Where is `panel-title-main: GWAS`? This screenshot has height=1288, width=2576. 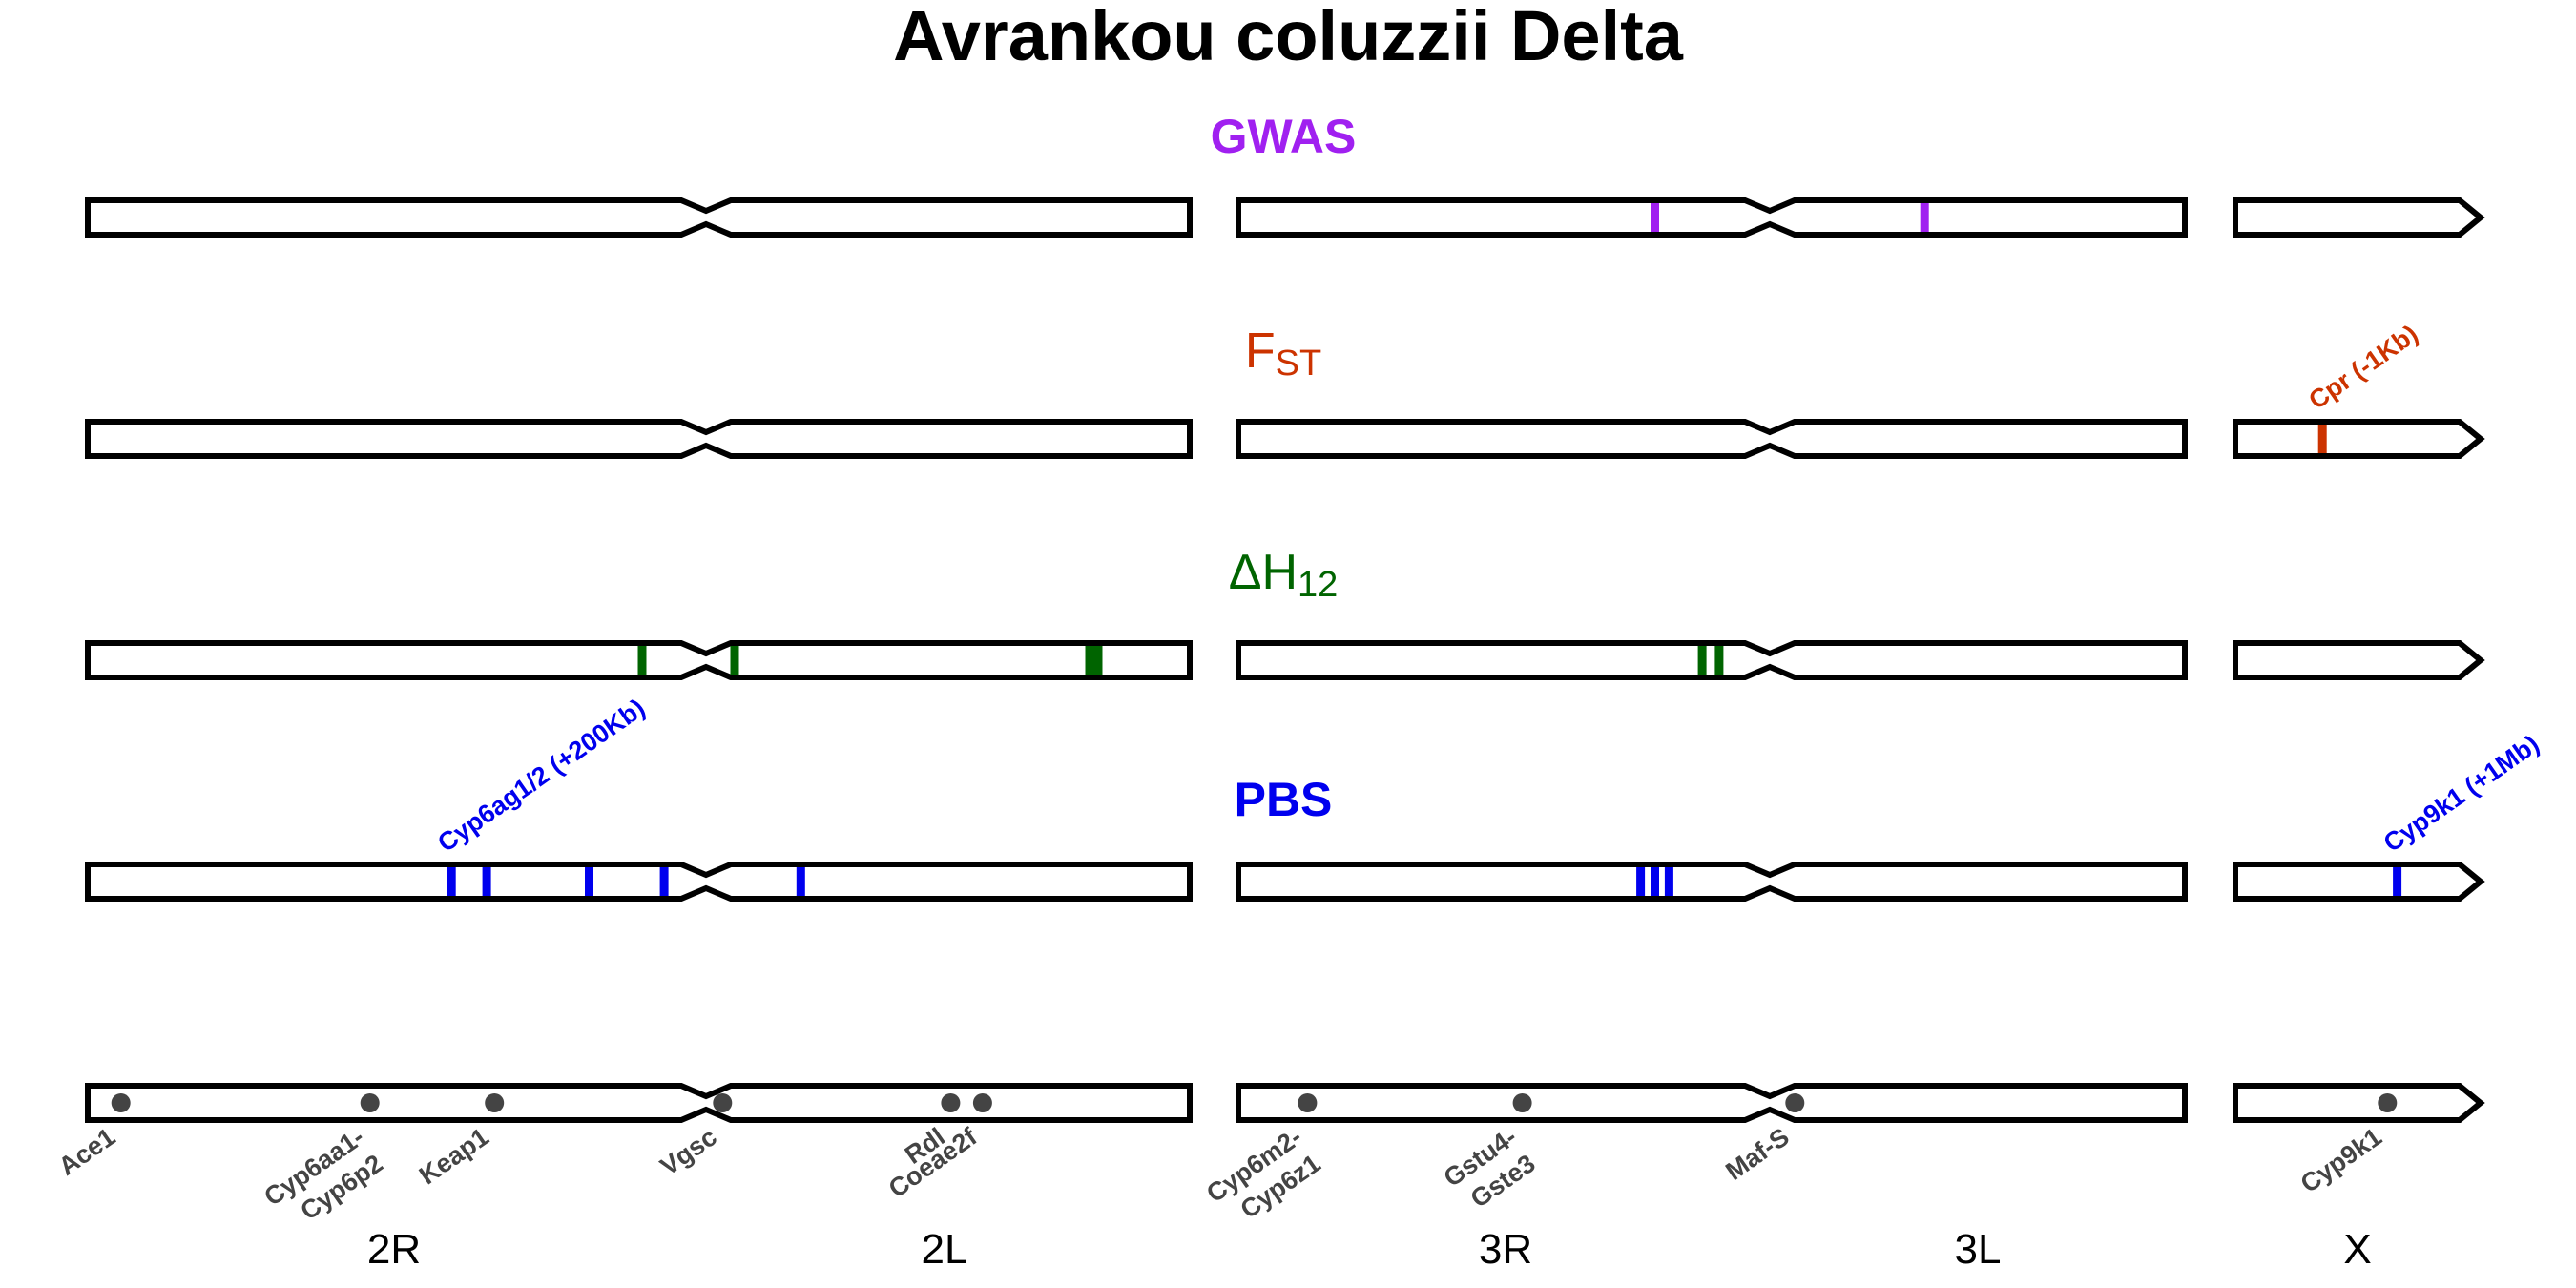
panel-title-main: GWAS is located at coordinates (1284, 136).